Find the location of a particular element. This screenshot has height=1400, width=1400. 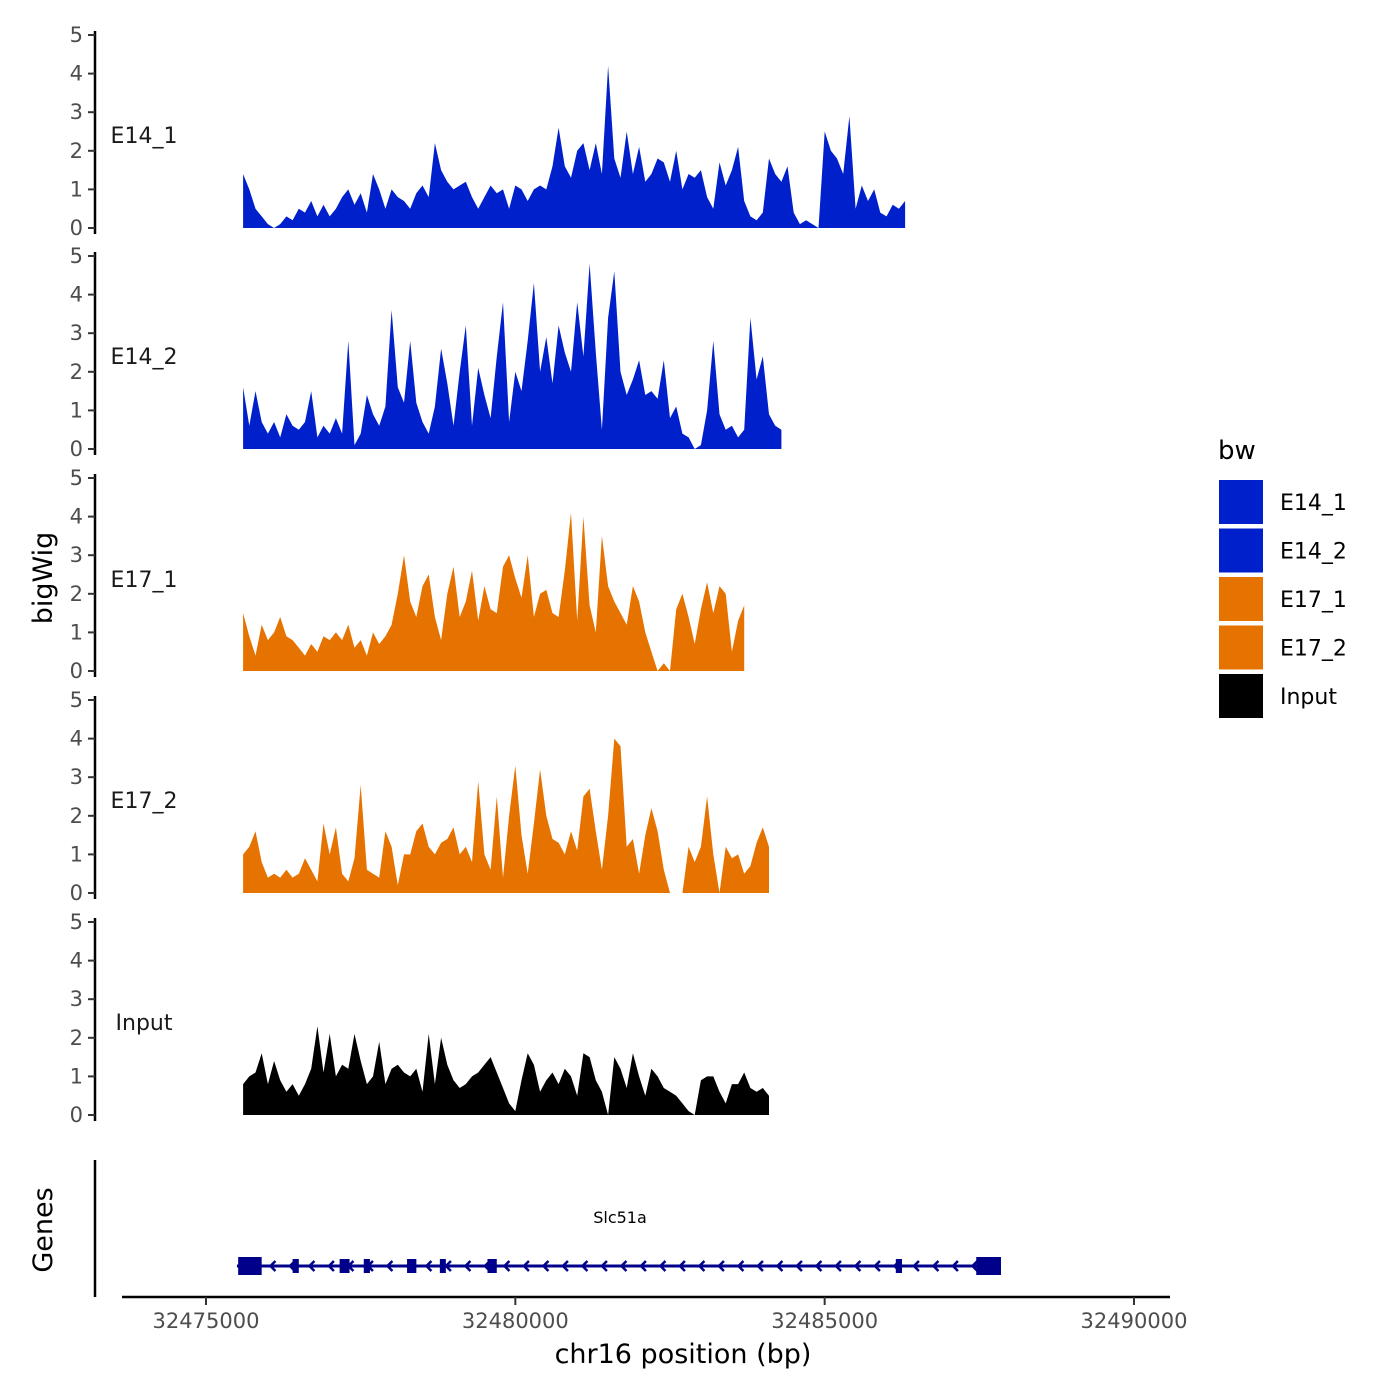

track-label: E17_1 is located at coordinates (144, 580).